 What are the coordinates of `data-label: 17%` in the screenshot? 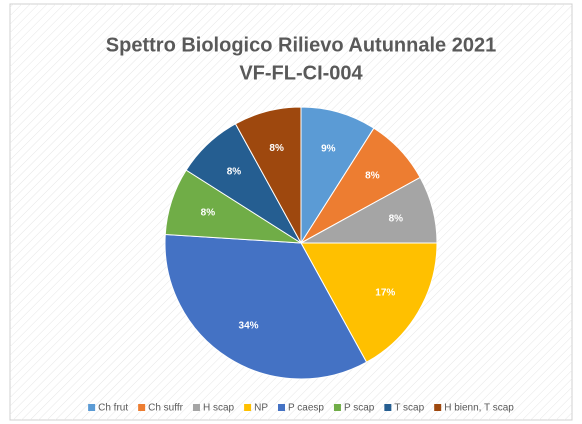 It's located at (385, 292).